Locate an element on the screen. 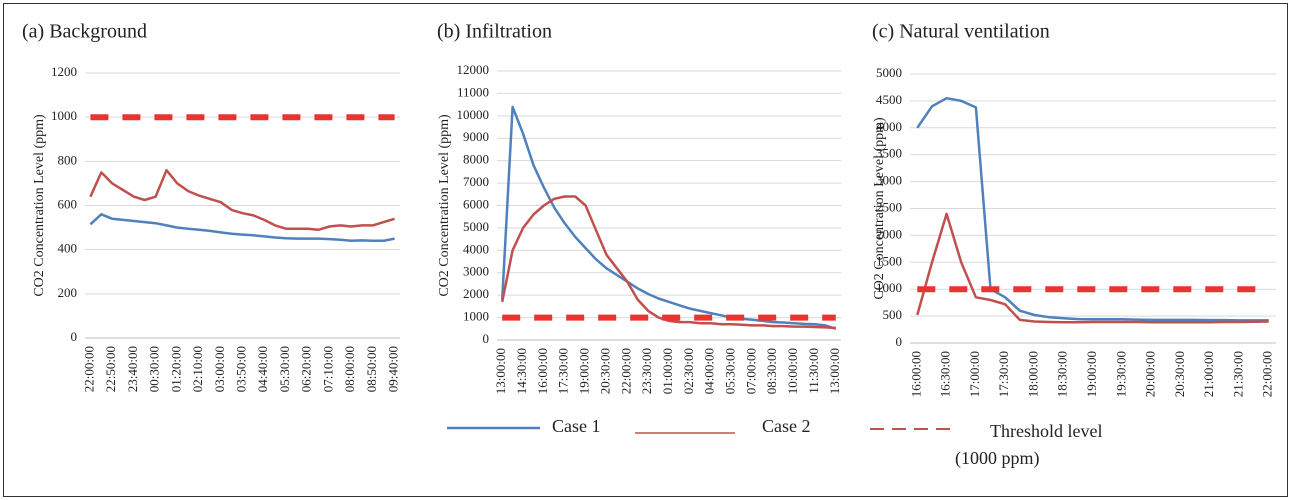  x-tick-label: 11:30:00 is located at coordinates (813, 371).